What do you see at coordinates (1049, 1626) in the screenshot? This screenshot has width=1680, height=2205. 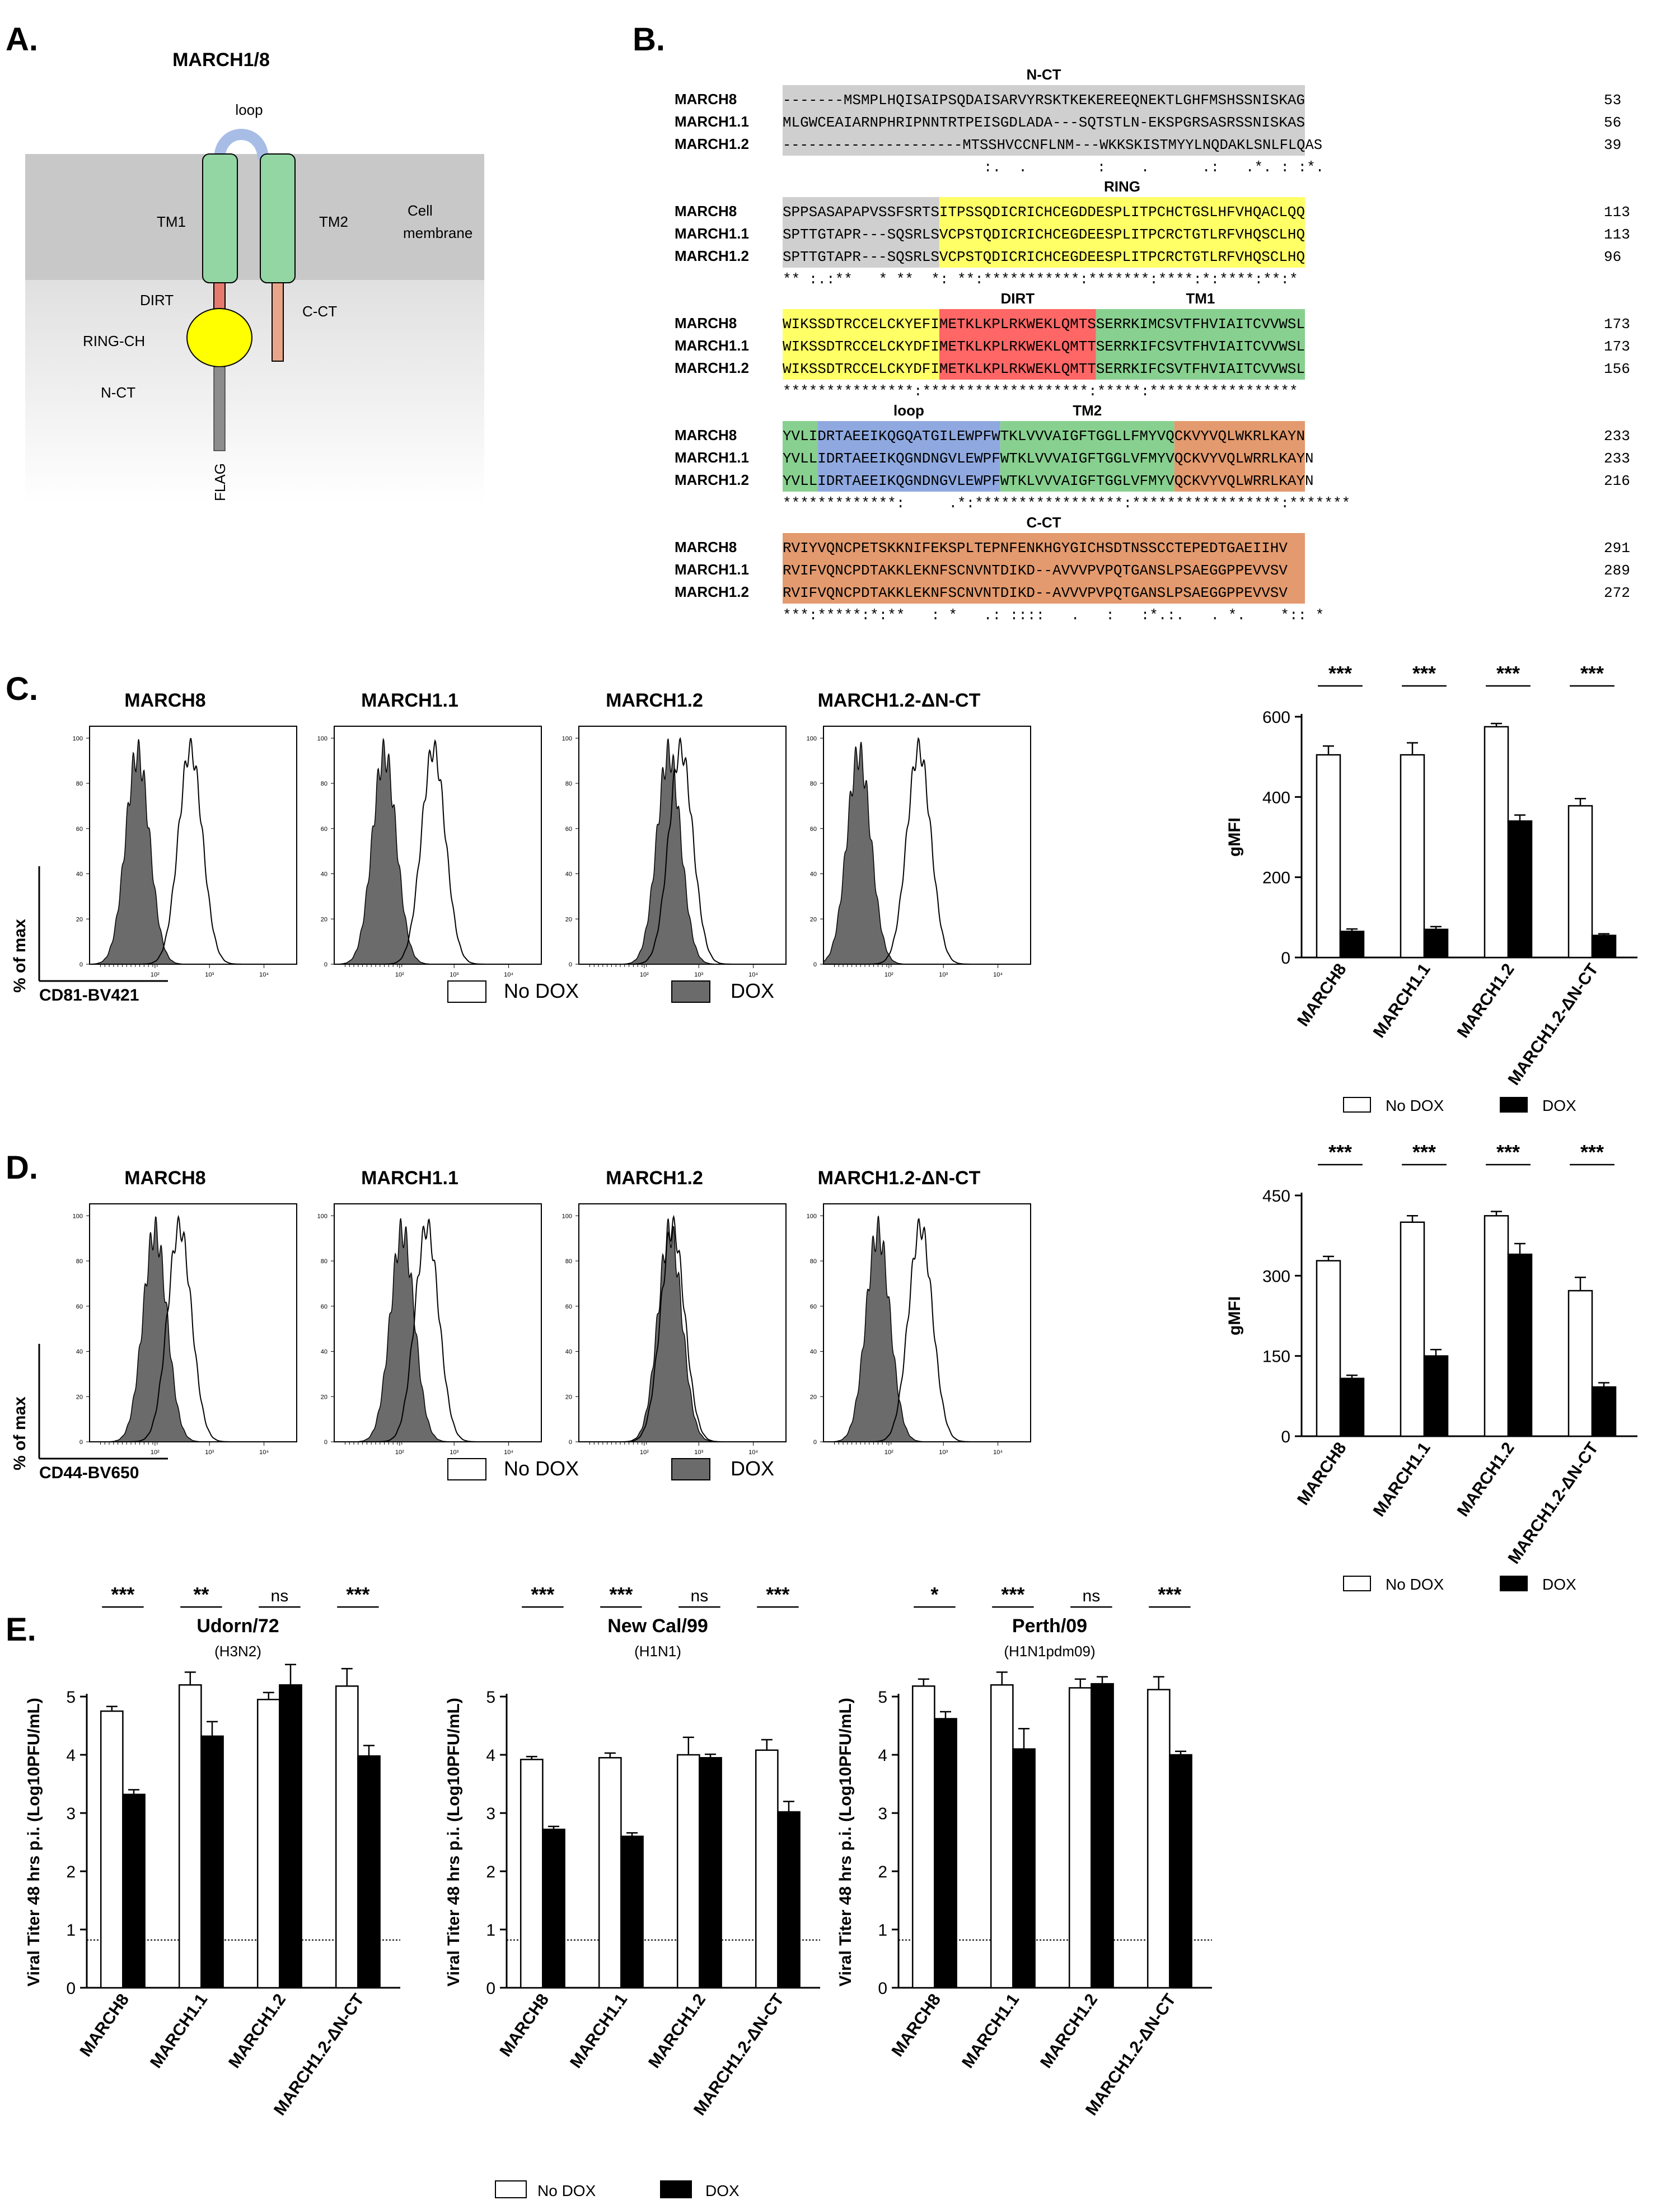 I see `e-chart-title: Perth/09` at bounding box center [1049, 1626].